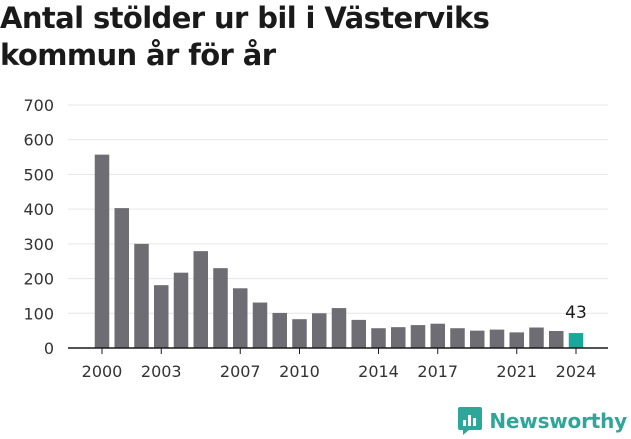  Describe the element at coordinates (576, 371) in the screenshot. I see `x-tick-label: 2024` at that location.